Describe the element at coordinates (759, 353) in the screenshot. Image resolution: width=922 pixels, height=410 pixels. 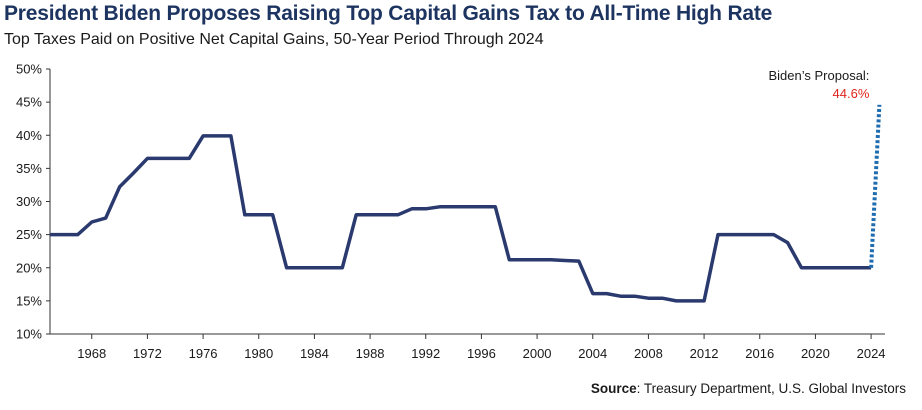
I see `x-tick-label: 2016` at that location.